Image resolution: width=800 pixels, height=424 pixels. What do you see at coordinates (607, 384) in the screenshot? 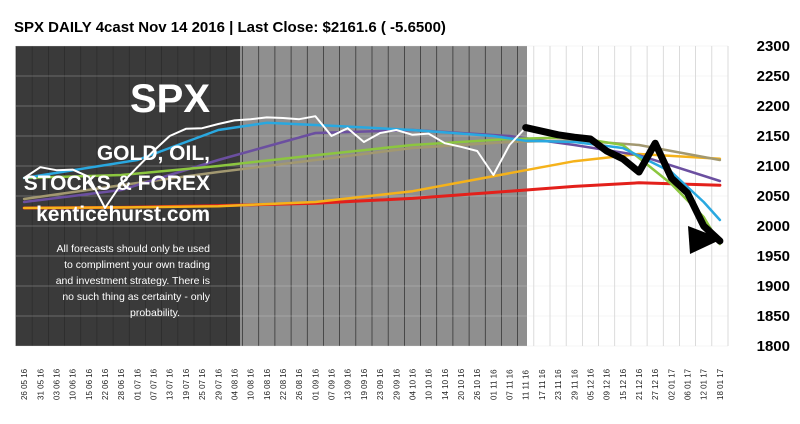
I see `x-tick-label: 09 12 16` at bounding box center [607, 384].